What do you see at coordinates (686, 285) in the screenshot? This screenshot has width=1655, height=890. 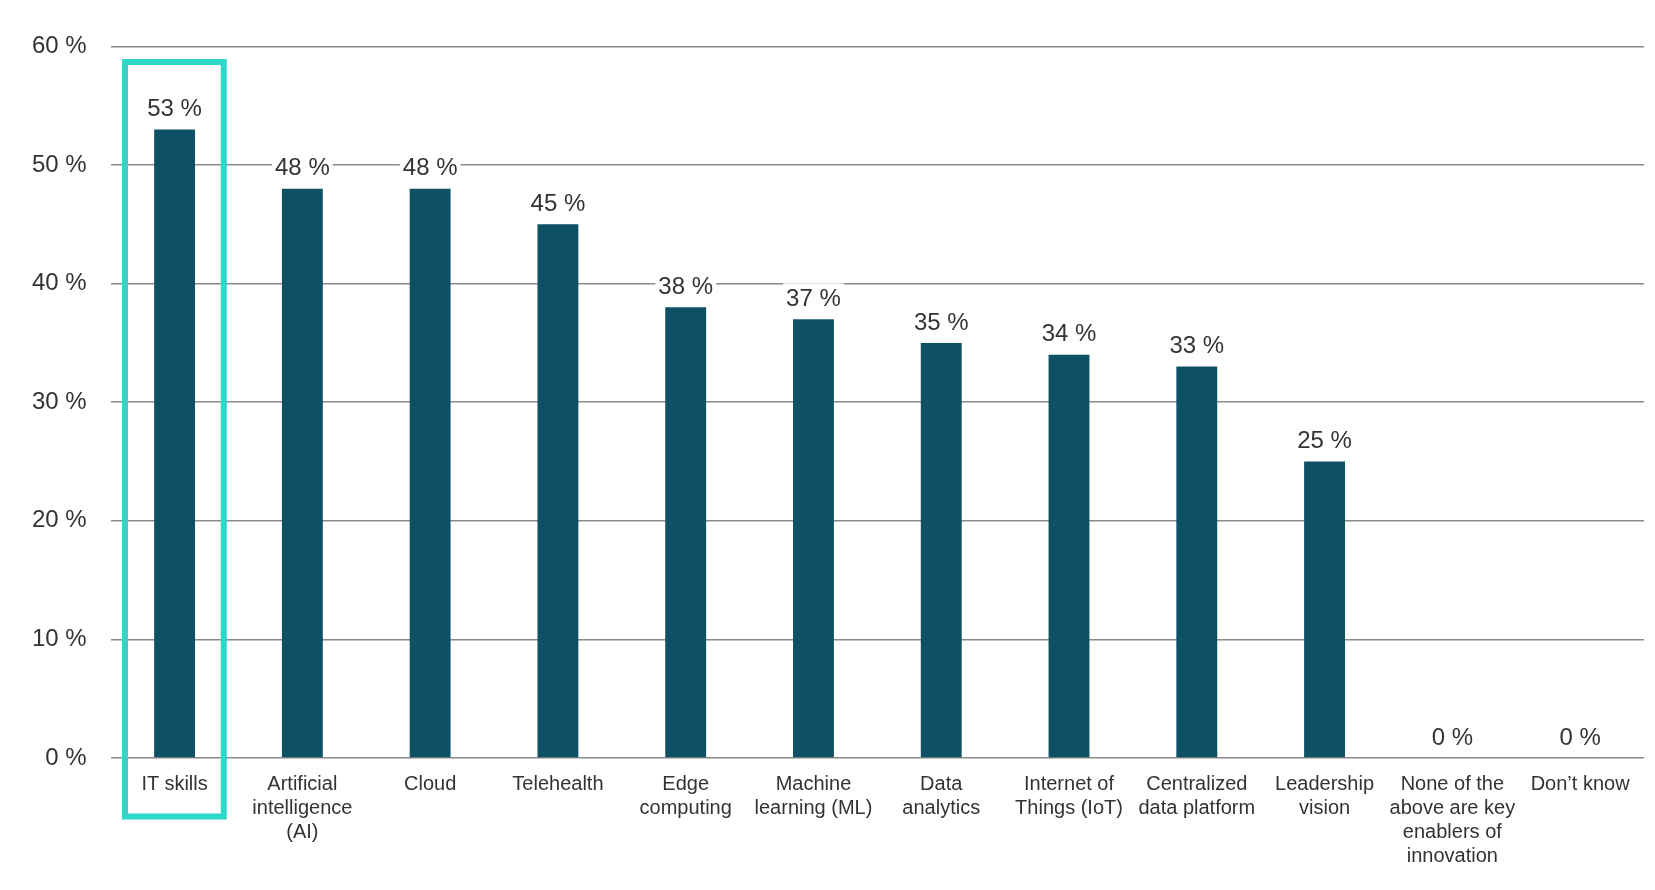 I see `data-label: 38 %` at bounding box center [686, 285].